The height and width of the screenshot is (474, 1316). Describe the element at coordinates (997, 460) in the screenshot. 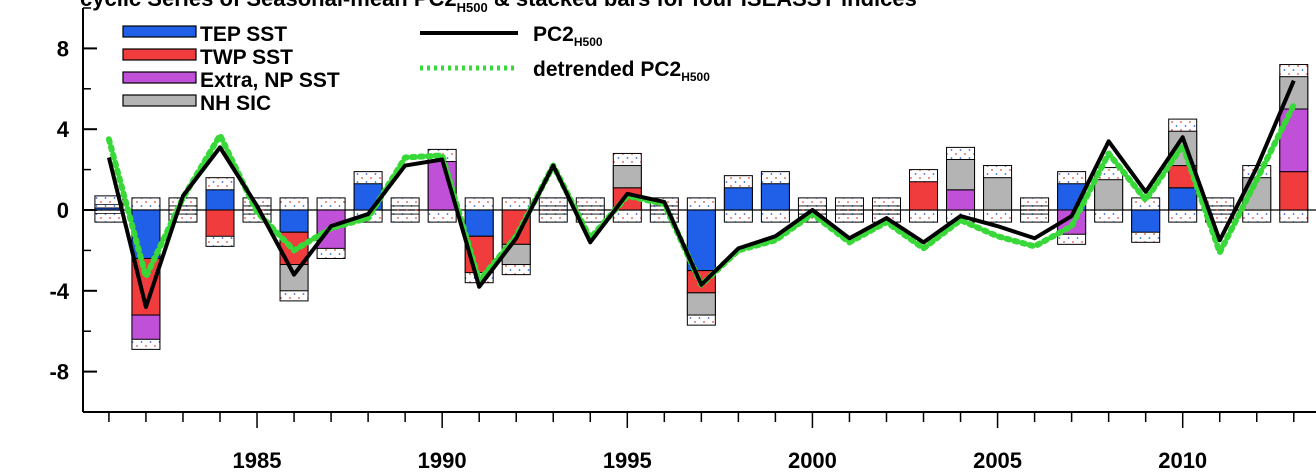

I see `x-tick-label: 2005` at that location.